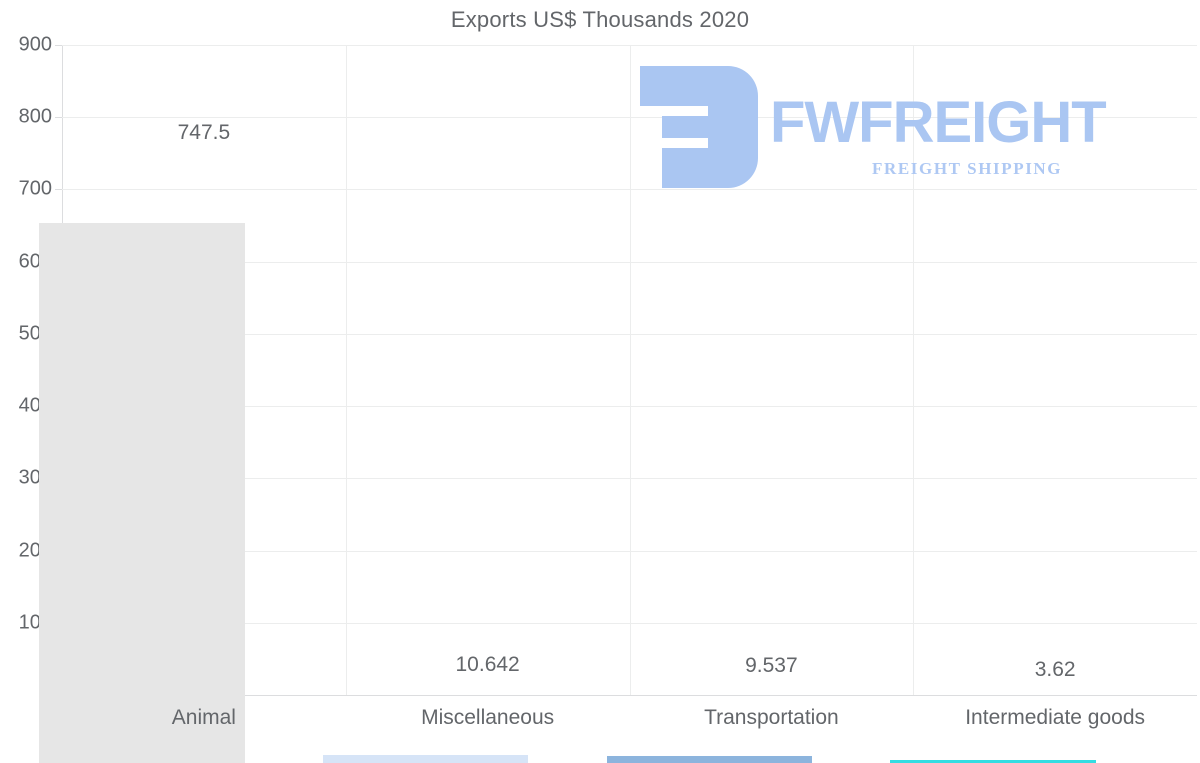 The height and width of the screenshot is (763, 1200). What do you see at coordinates (600, 19) in the screenshot?
I see `chart-title: Exports US$ Thousands 2020` at bounding box center [600, 19].